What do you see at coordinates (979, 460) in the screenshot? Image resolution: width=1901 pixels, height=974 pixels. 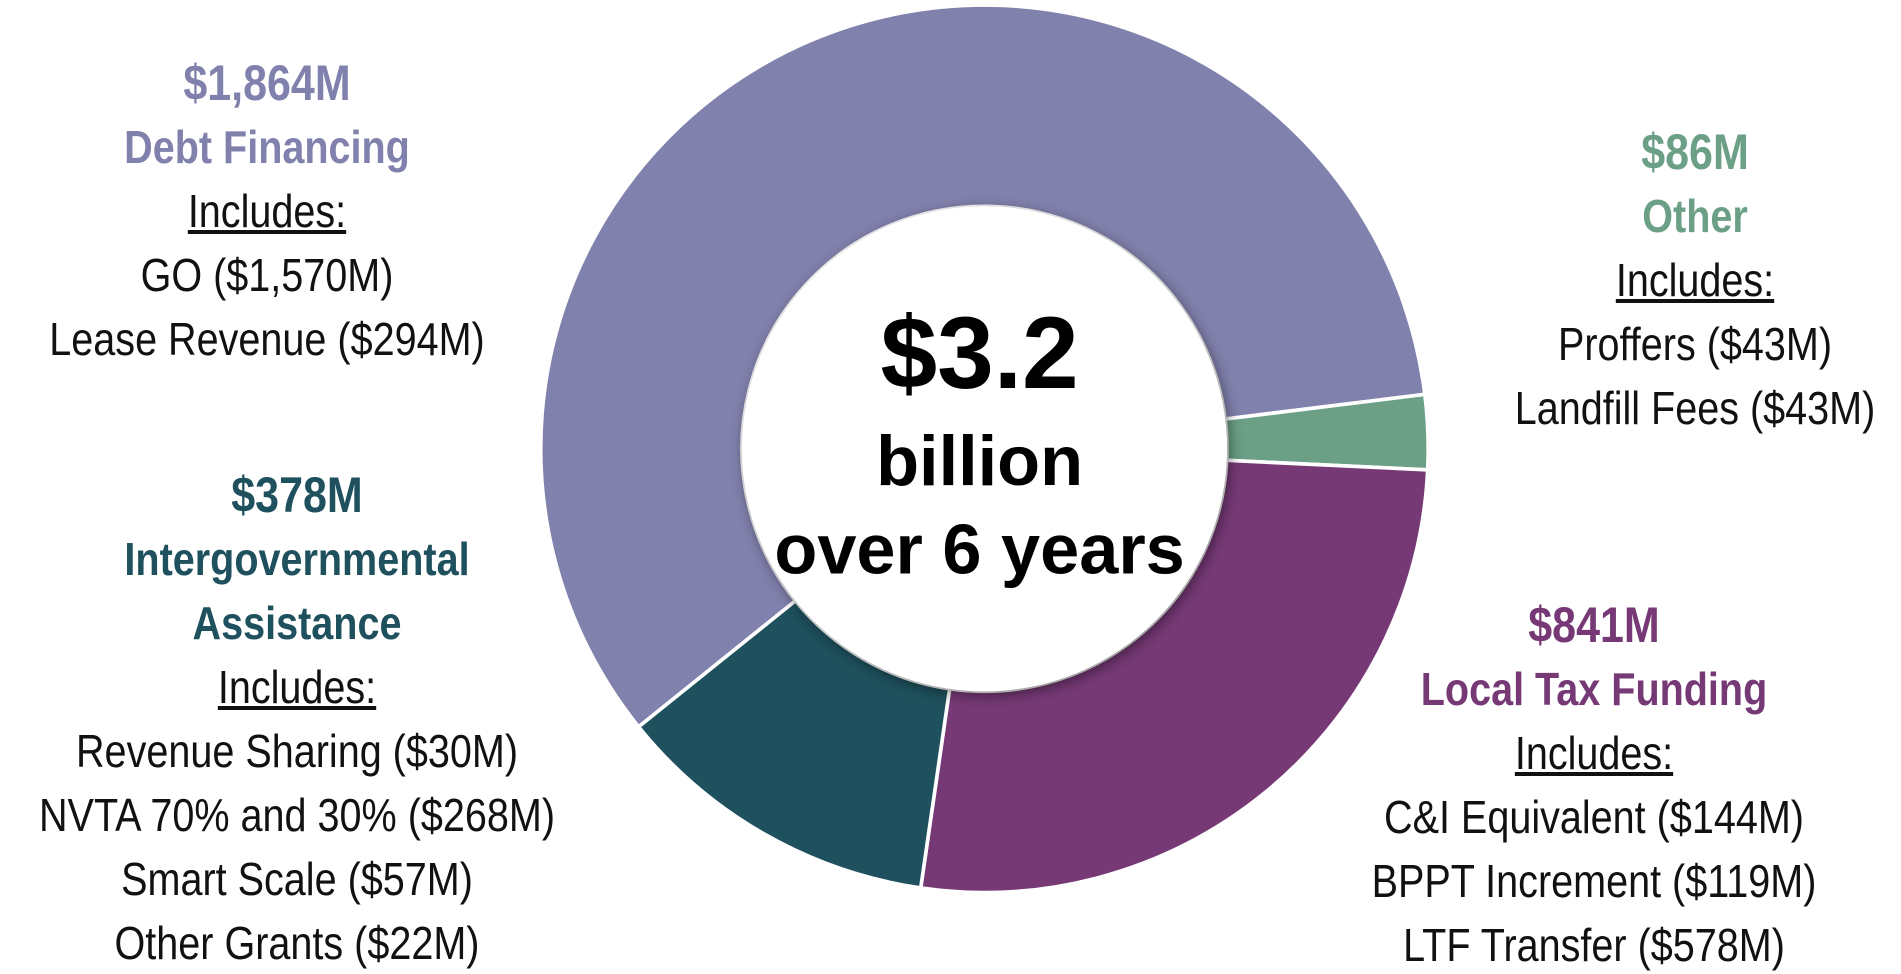 I see `center-line: billion` at bounding box center [979, 460].